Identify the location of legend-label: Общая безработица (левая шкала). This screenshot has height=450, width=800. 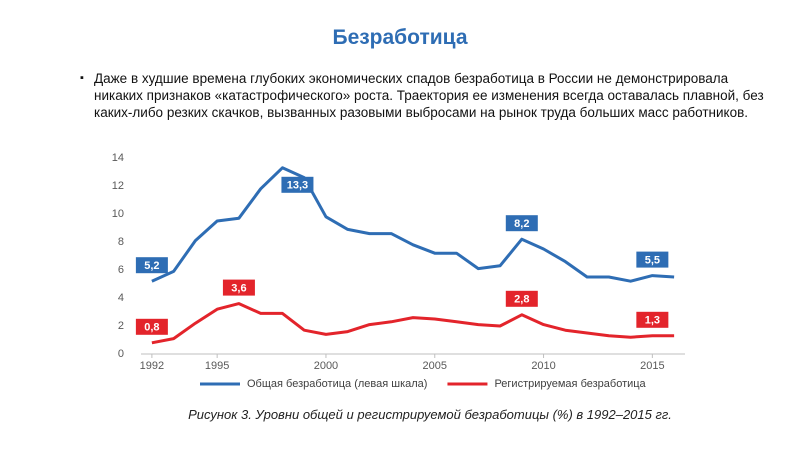
(337, 384).